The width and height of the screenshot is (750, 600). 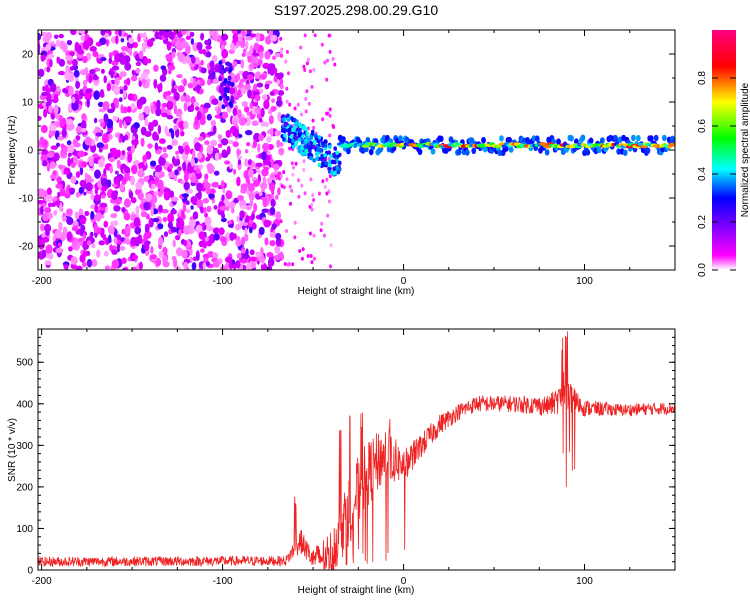 I want to click on x-tick-label: -200, so click(x=42, y=581).